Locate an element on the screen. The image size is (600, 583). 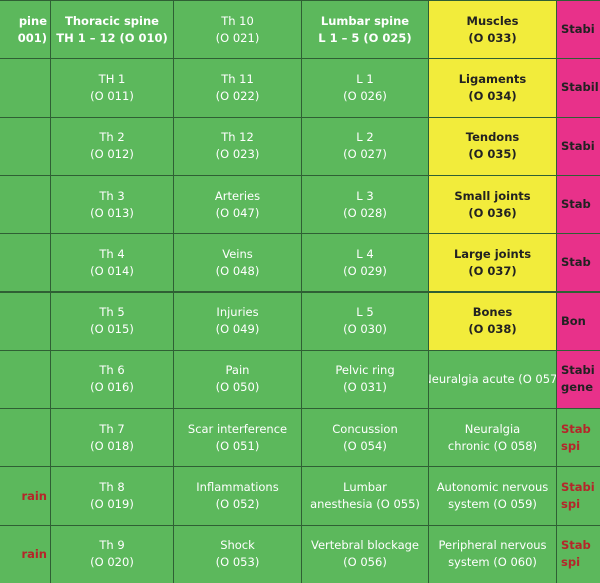
cell-text: Concussion is located at coordinates (365, 428).